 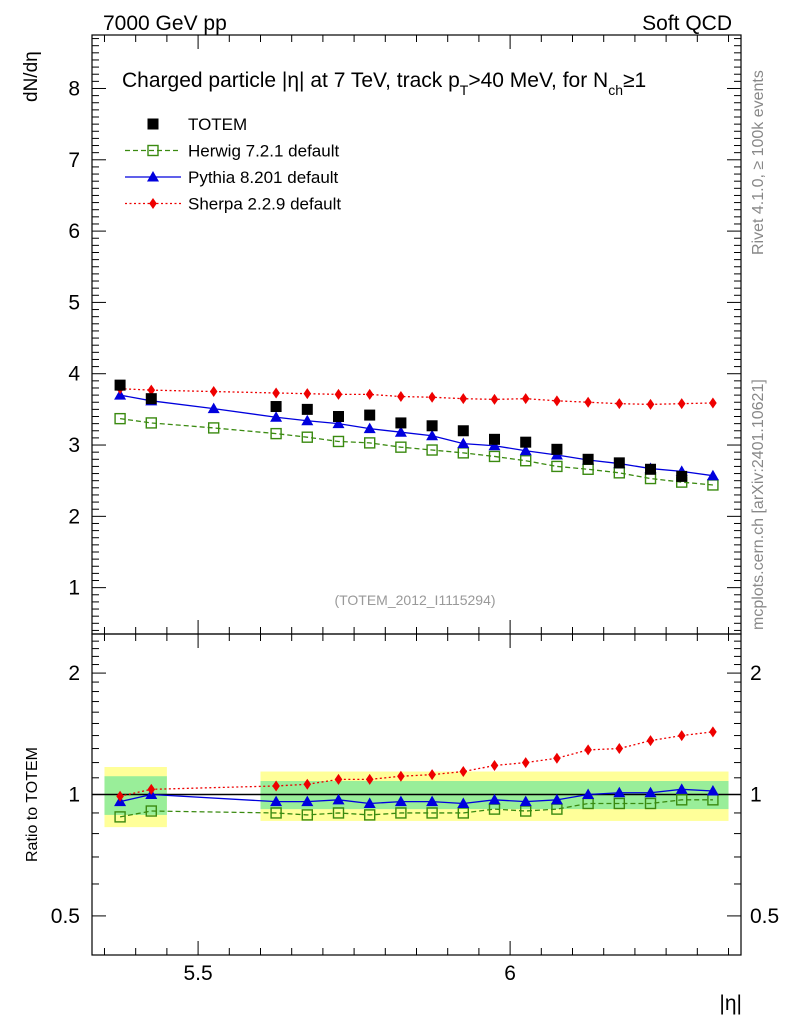 What do you see at coordinates (416, 397) in the screenshot?
I see `sherpa-line` at bounding box center [416, 397].